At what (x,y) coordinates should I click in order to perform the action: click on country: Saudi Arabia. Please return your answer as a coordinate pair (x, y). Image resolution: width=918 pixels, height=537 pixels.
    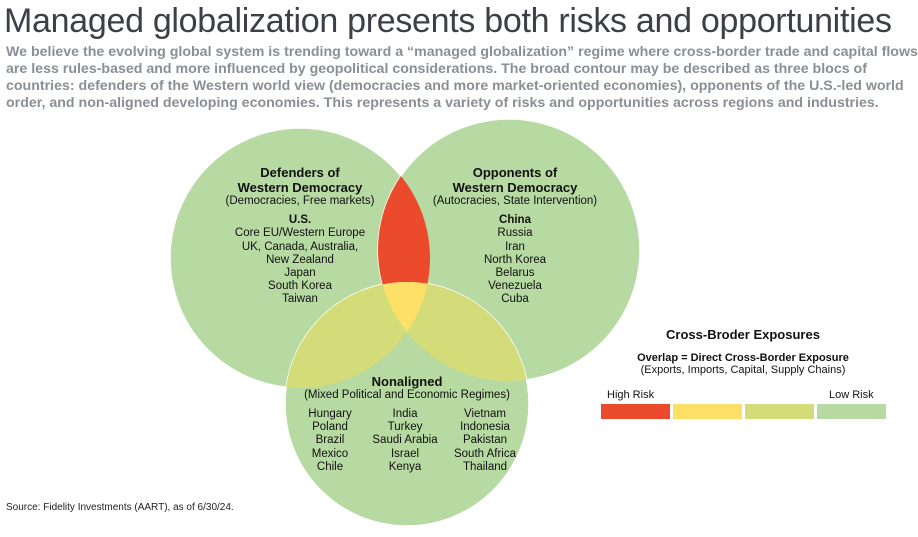
    Looking at the image, I should click on (405, 440).